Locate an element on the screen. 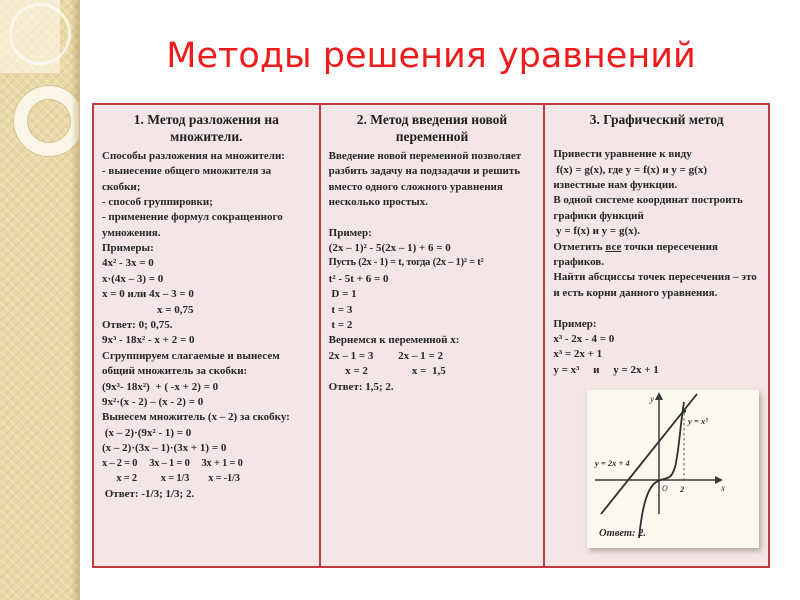  text-line: Привести уравнение к виду is located at coordinates (622, 154).